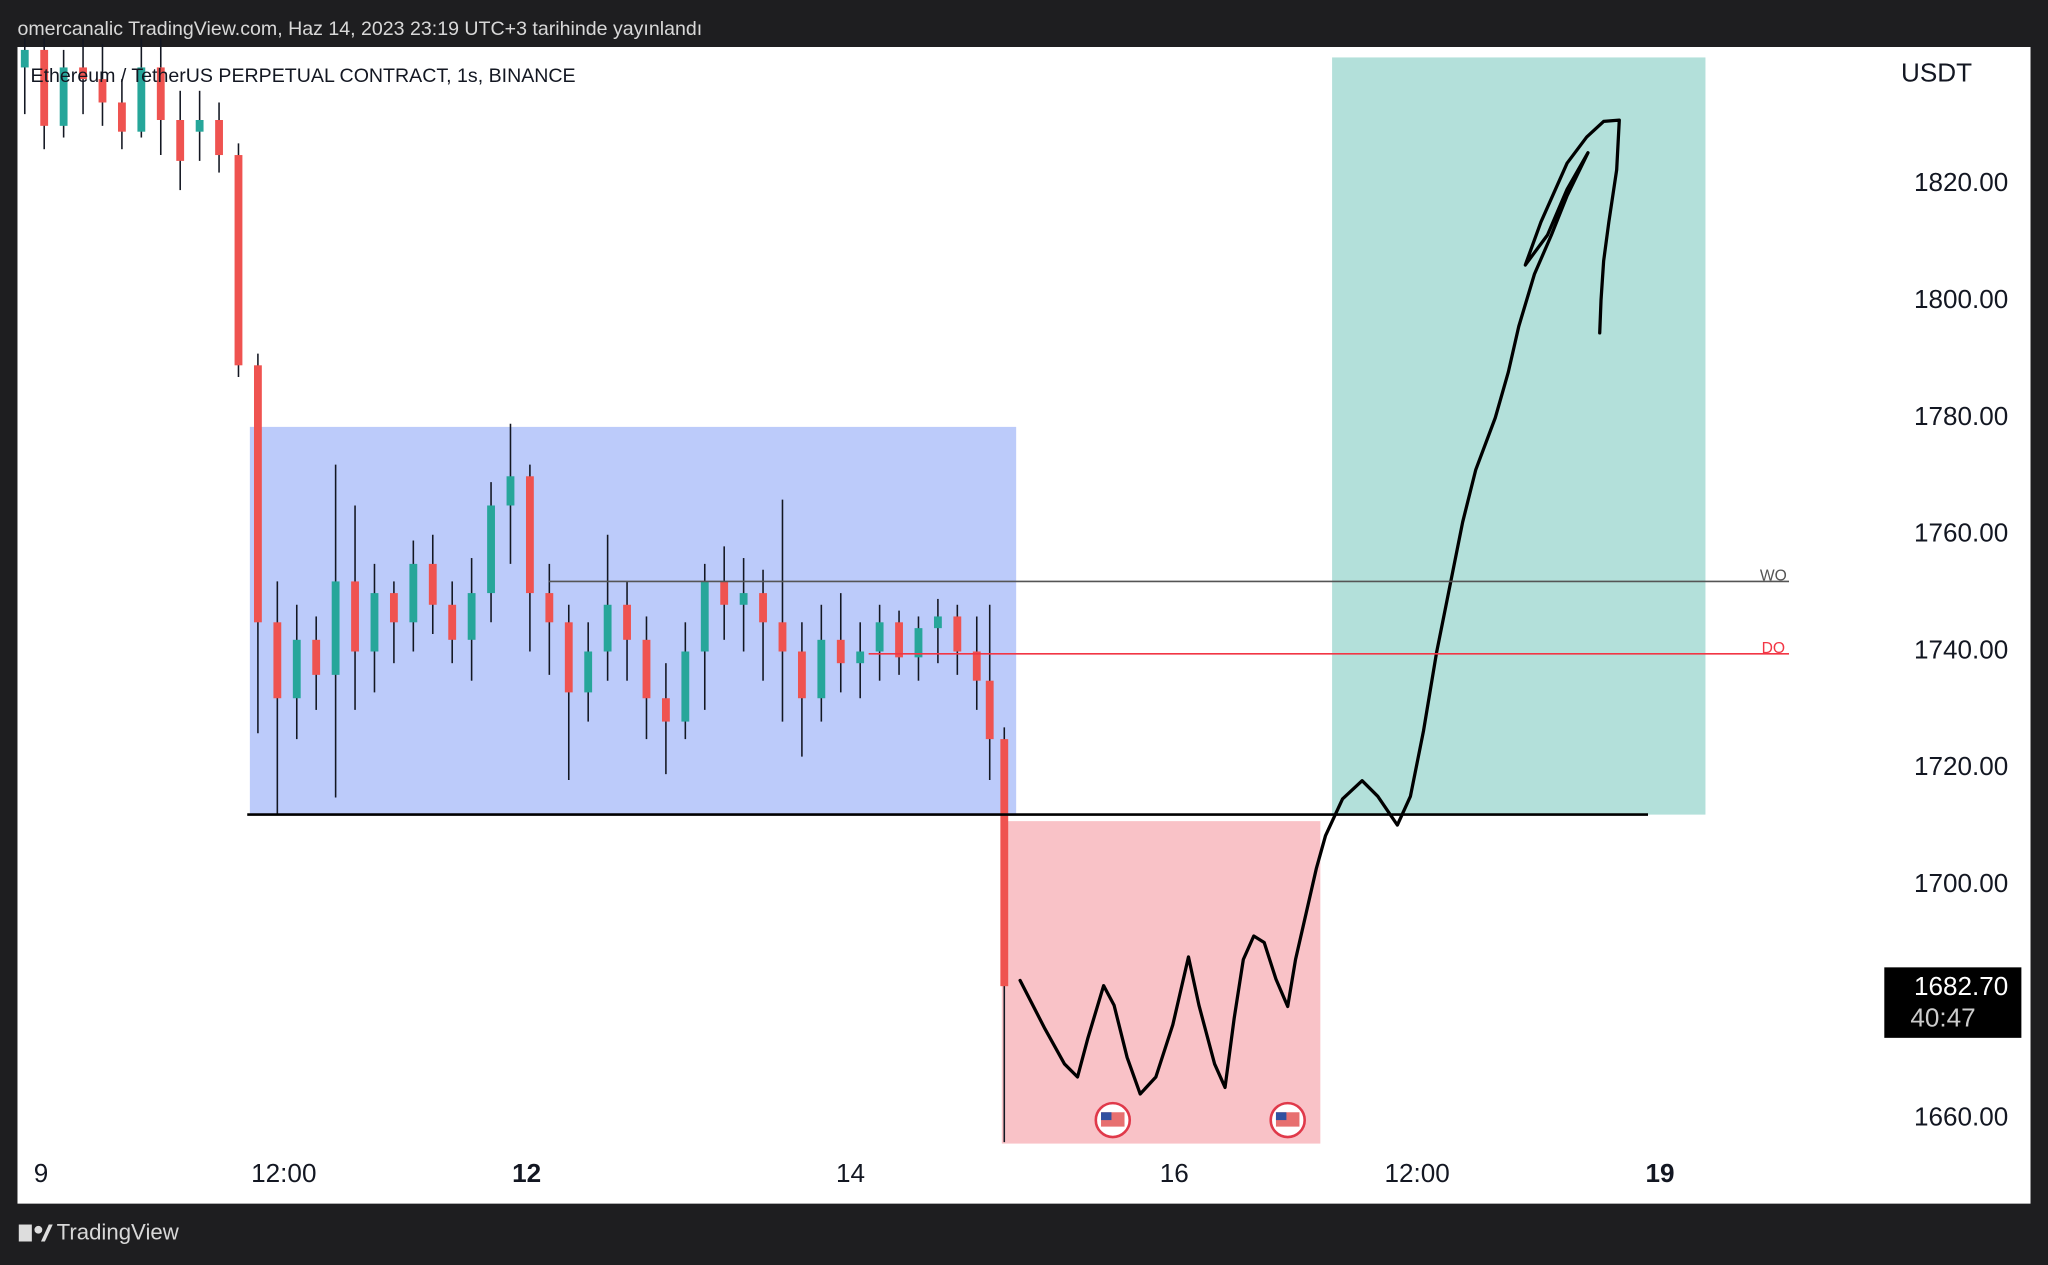 The width and height of the screenshot is (2048, 1265). I want to click on y-tick-label: 1740.00, so click(1961, 649).